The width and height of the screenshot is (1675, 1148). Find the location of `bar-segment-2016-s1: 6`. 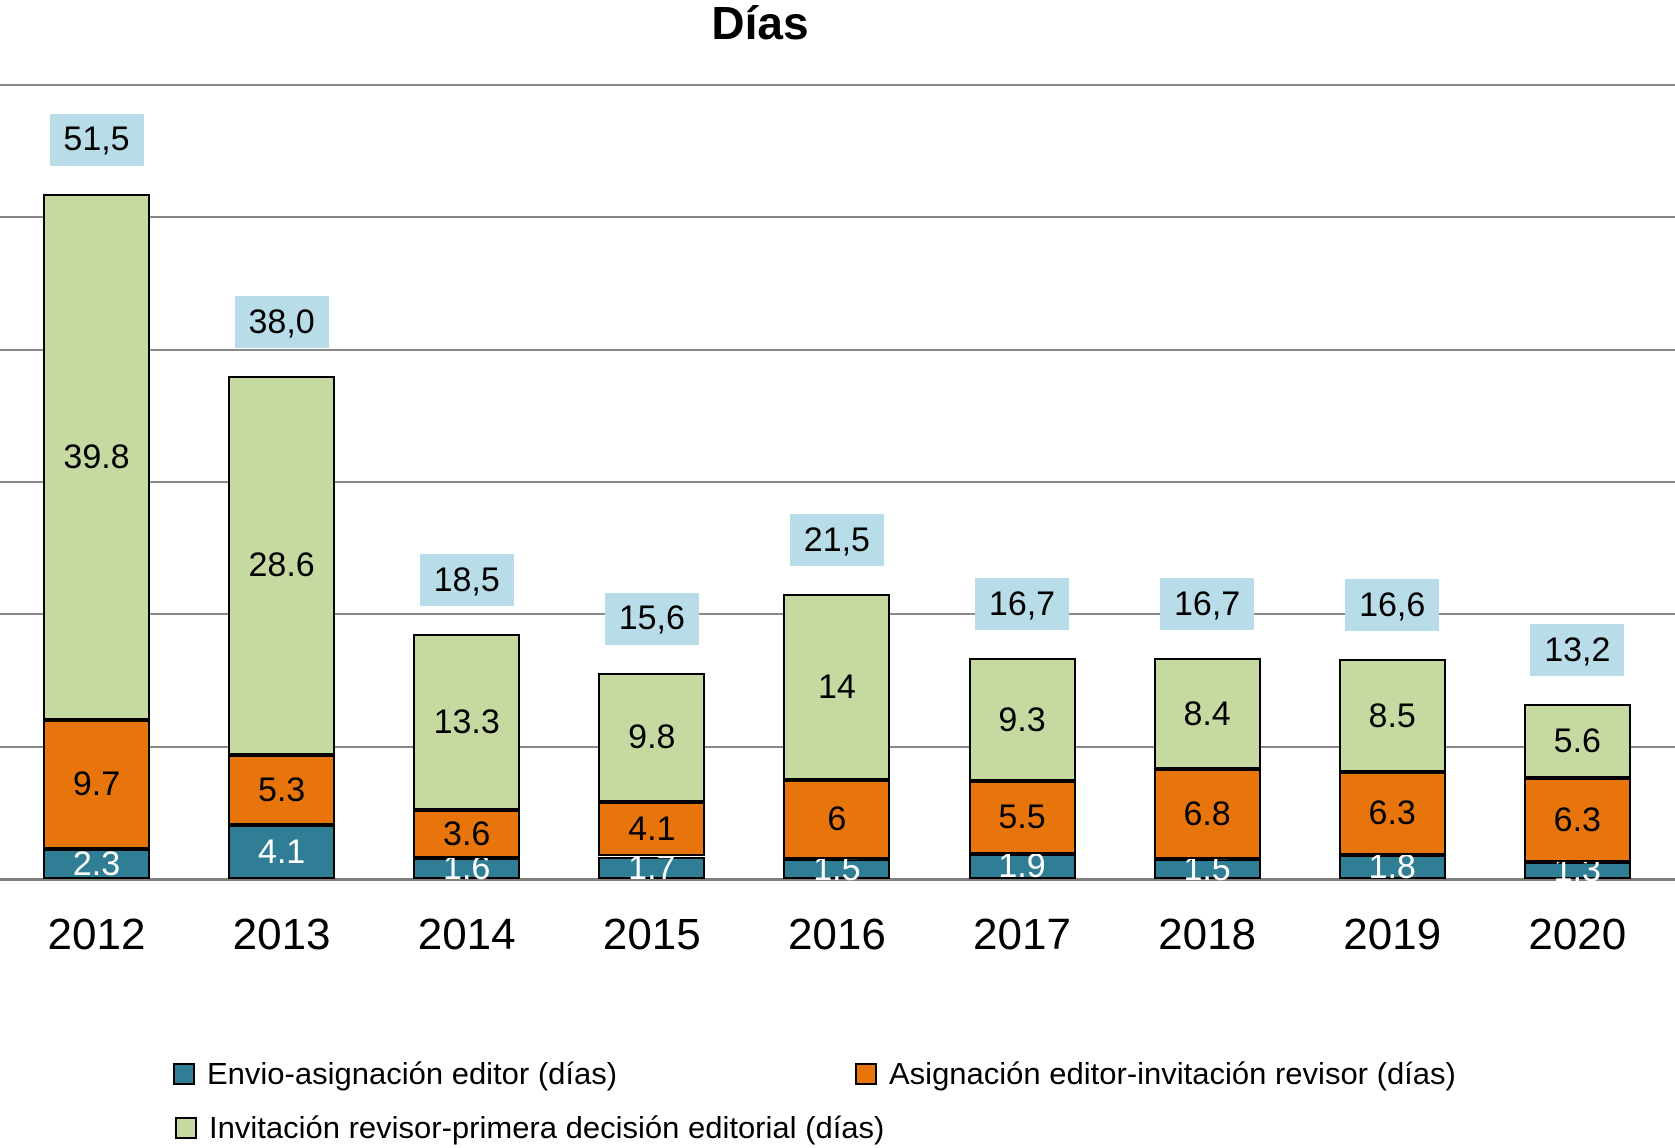

bar-segment-2016-s1: 6 is located at coordinates (837, 819).